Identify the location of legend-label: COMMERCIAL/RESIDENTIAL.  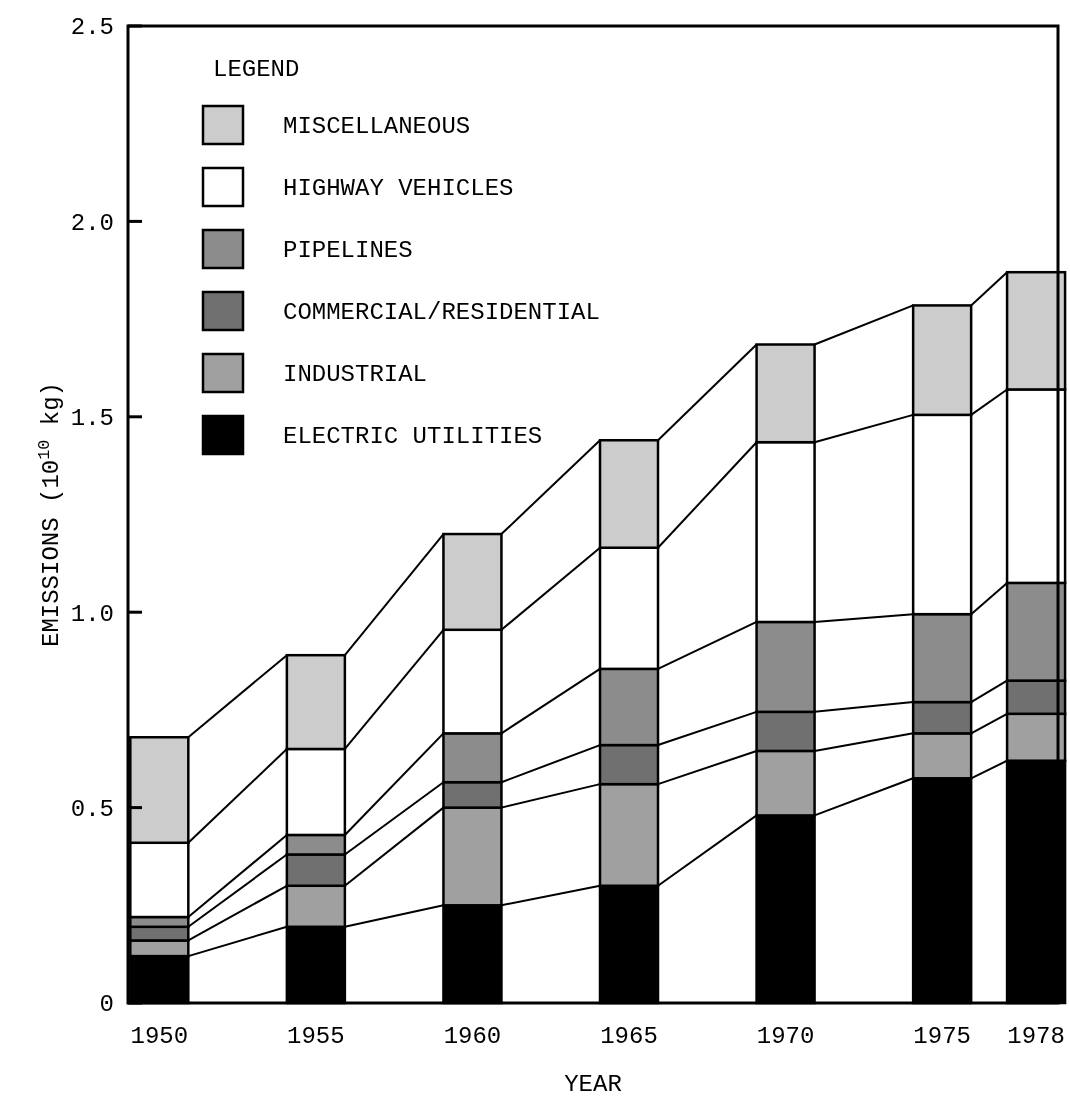
(441, 313).